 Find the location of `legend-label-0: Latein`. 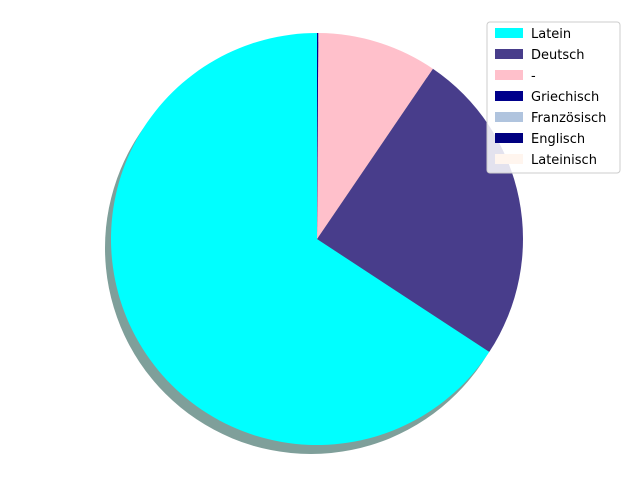

legend-label-0: Latein is located at coordinates (551, 34).